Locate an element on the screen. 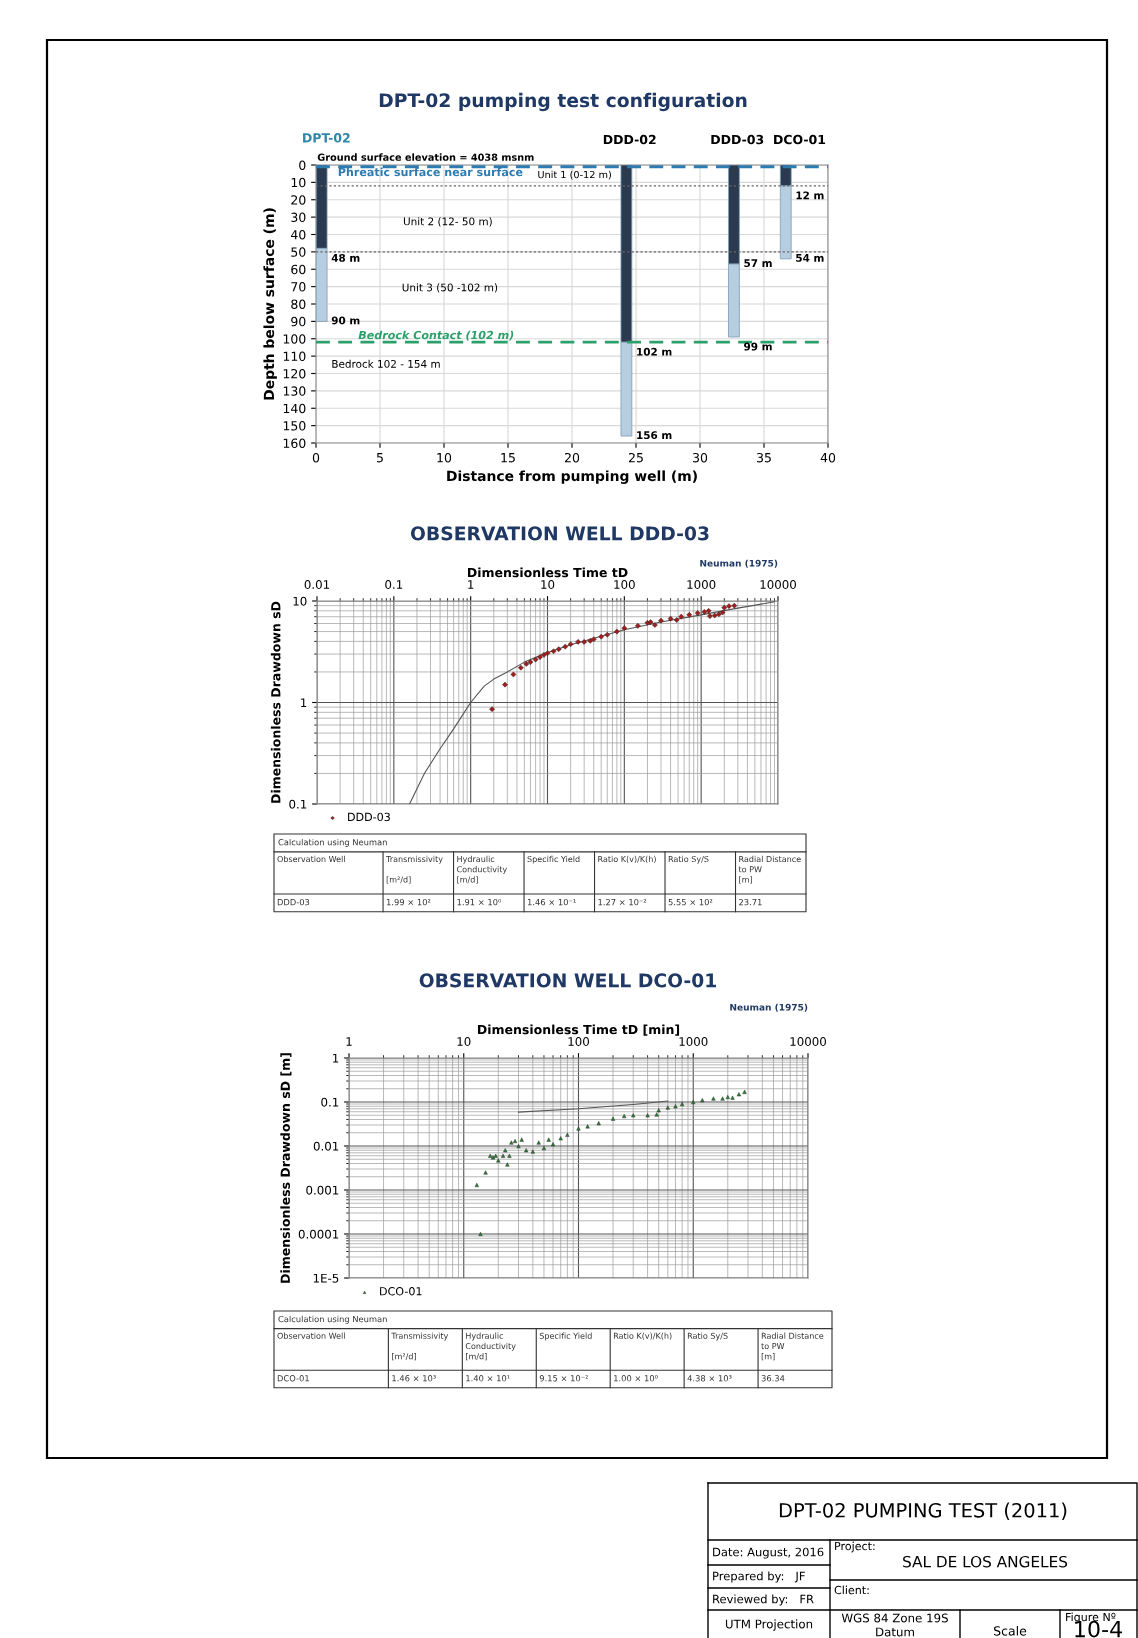 The width and height of the screenshot is (1138, 1638). y-tick-label: 60 is located at coordinates (298, 269).